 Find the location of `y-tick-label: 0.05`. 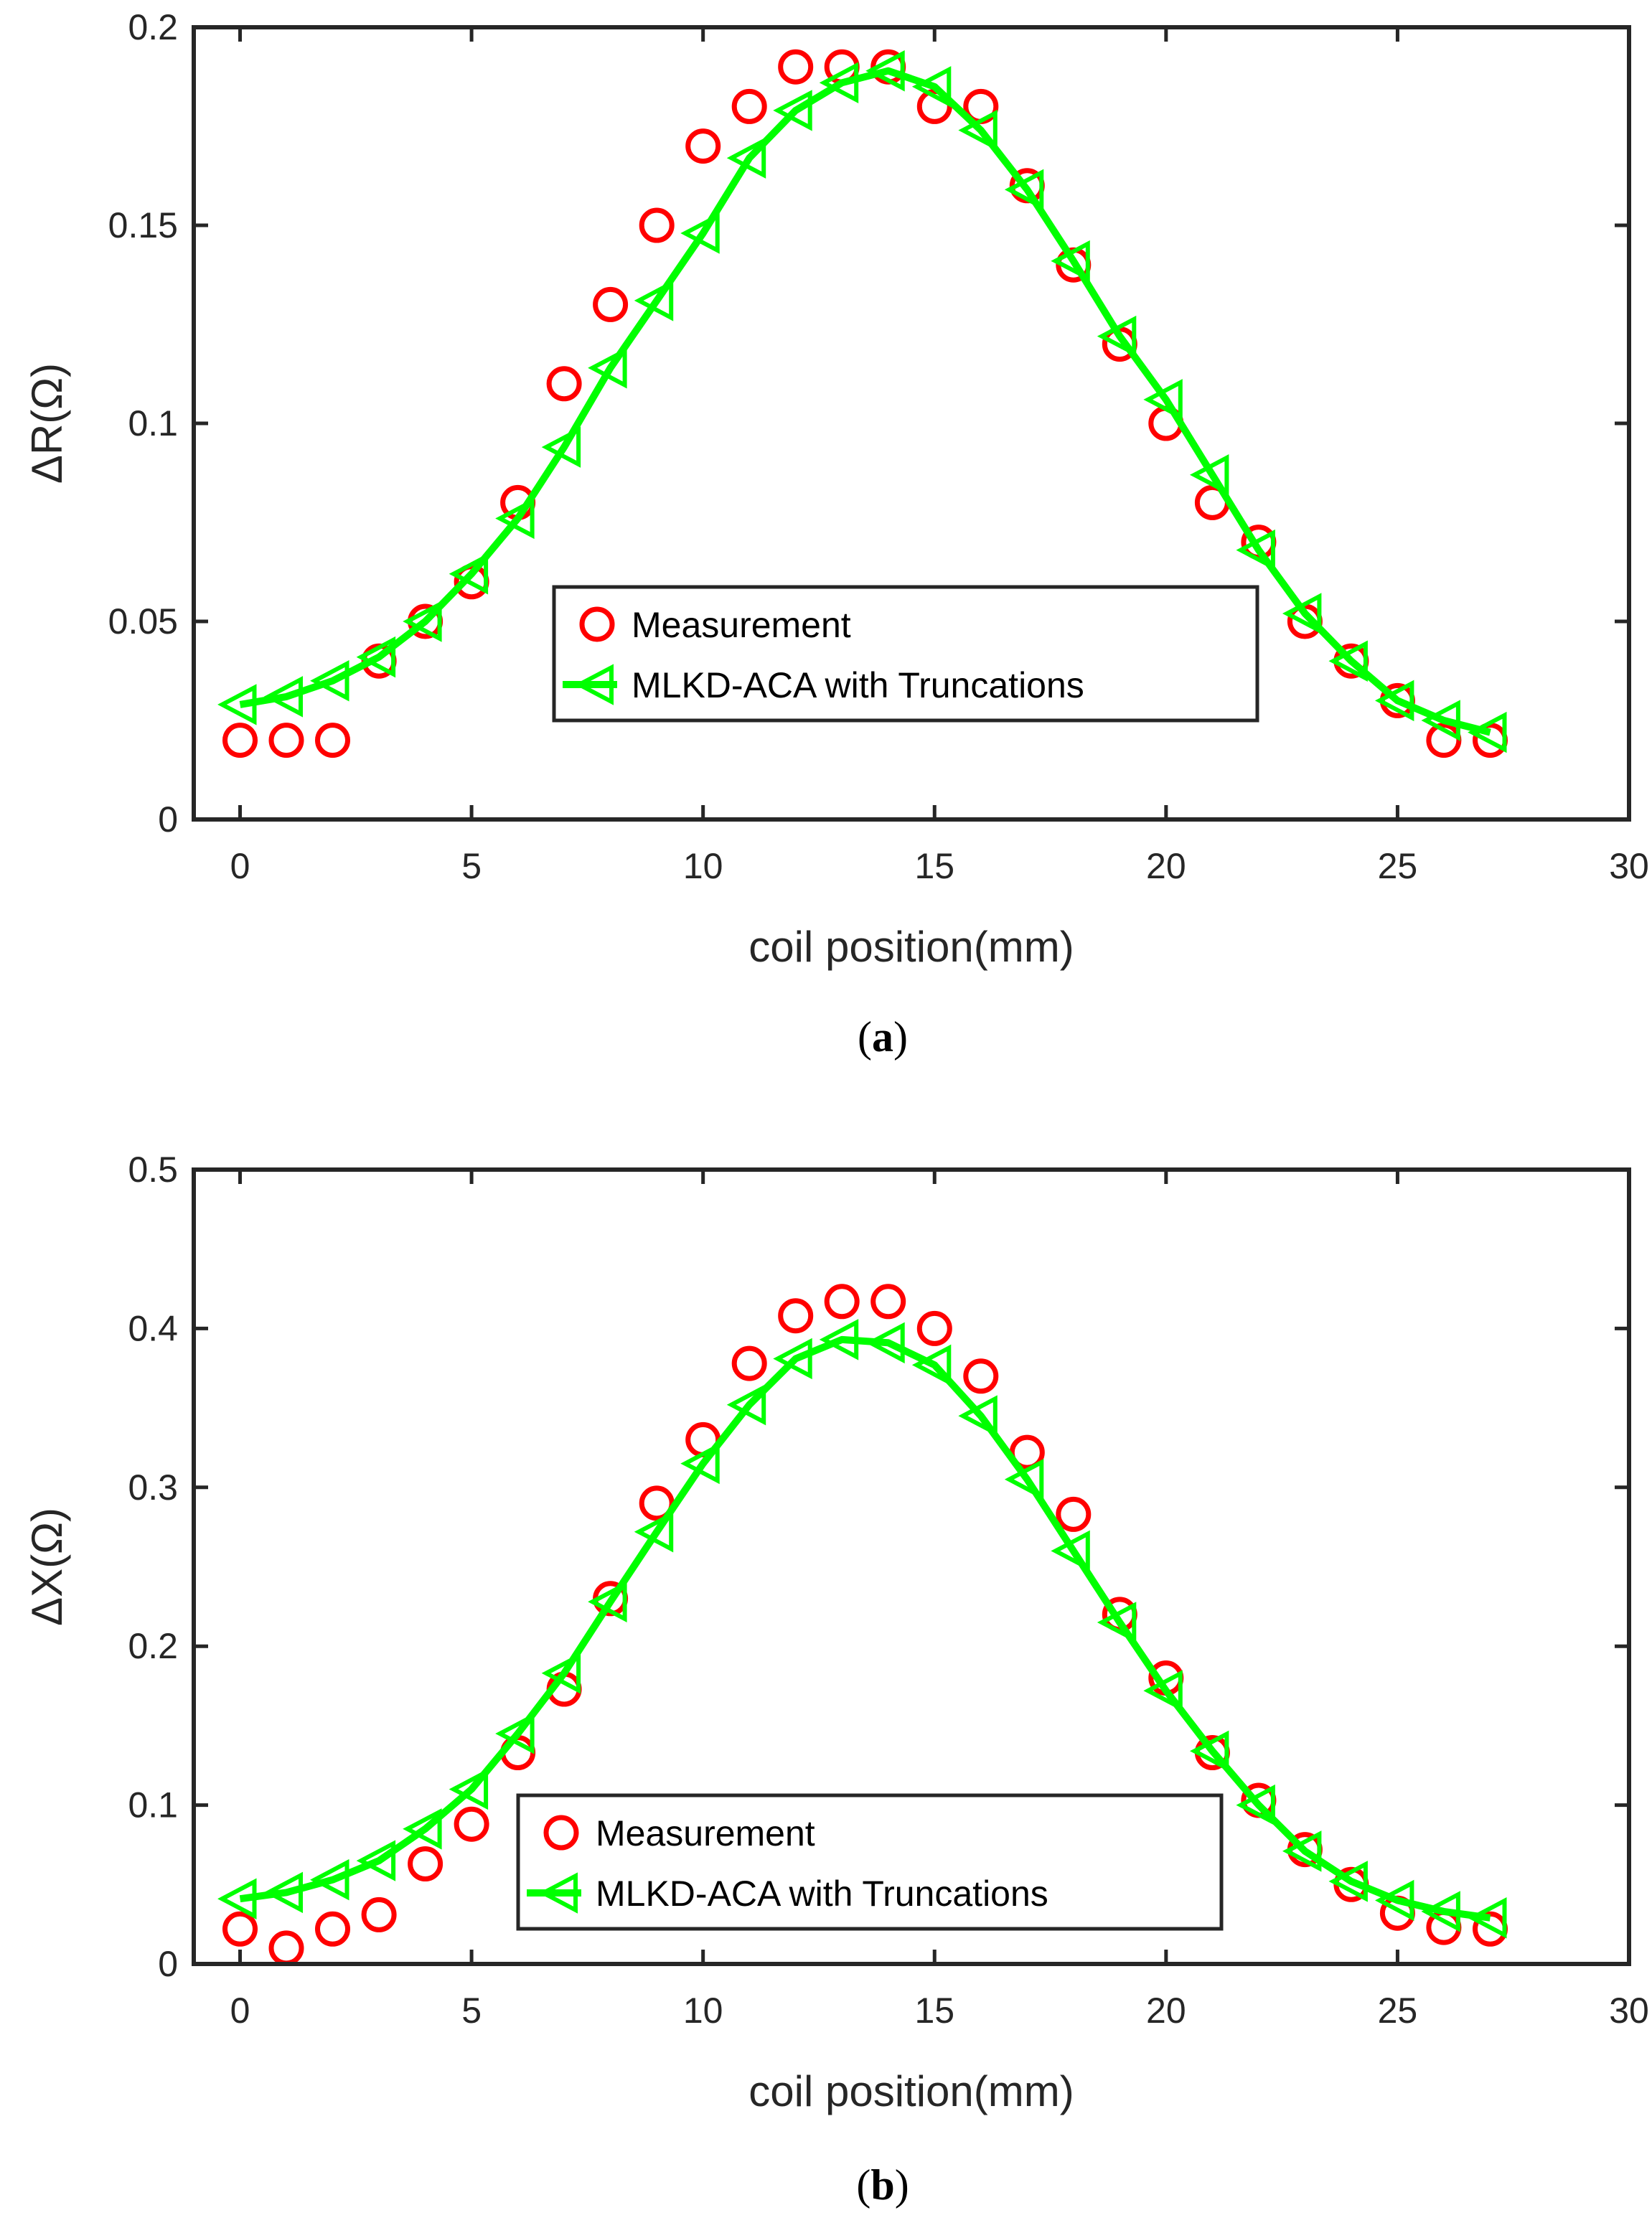

y-tick-label: 0.05 is located at coordinates (143, 621).